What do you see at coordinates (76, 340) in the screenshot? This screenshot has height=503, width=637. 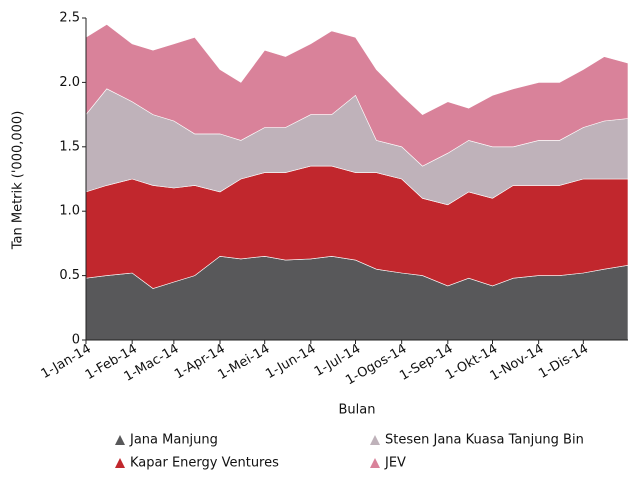 I see `y-tick-label: 0` at bounding box center [76, 340].